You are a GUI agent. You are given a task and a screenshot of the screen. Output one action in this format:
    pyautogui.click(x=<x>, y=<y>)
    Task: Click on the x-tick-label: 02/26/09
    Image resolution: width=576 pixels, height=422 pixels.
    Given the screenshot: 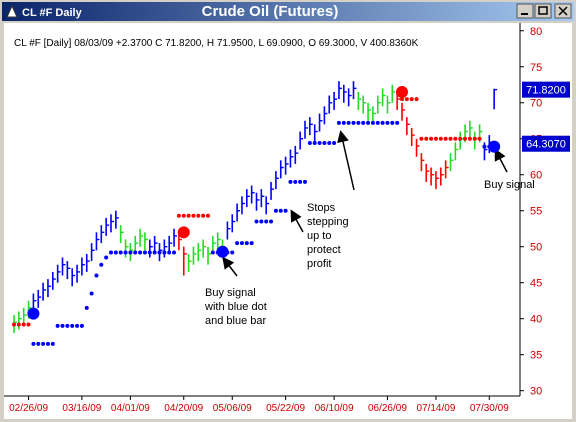 What is the action you would take?
    pyautogui.click(x=28, y=408)
    